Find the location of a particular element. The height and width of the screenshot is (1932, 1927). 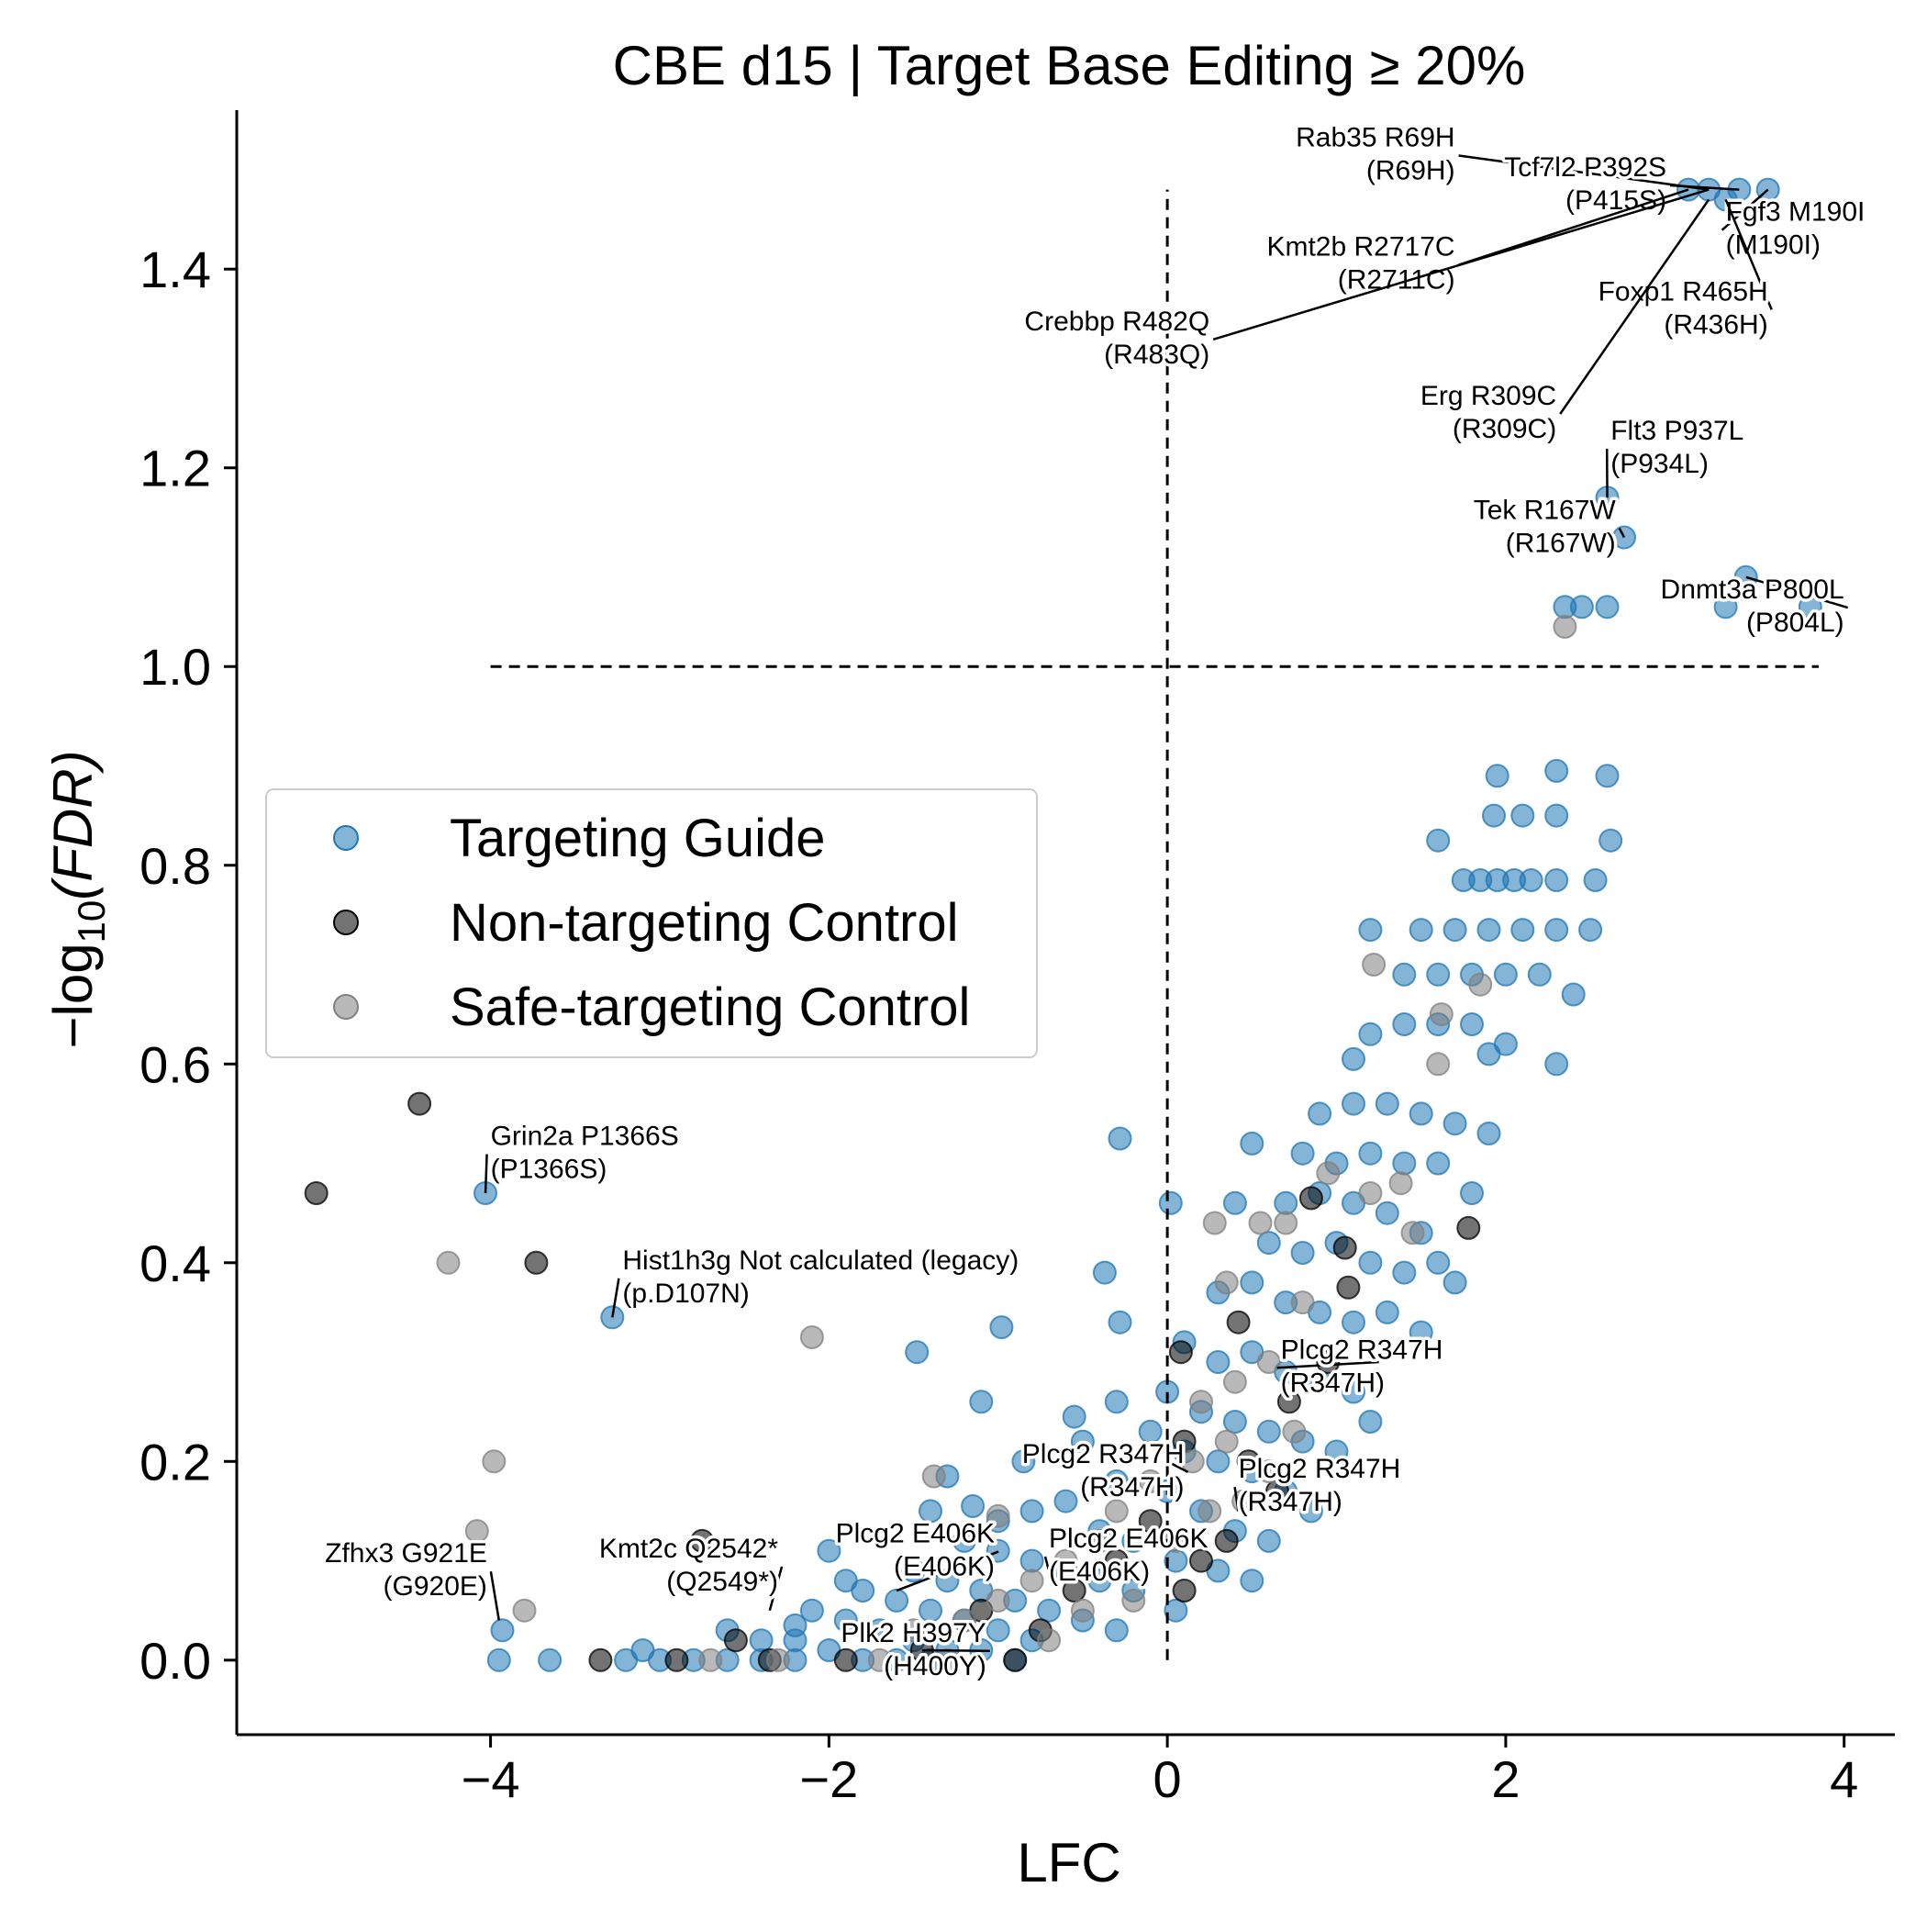

annotation-label: (R2711C) is located at coordinates (1396, 280).